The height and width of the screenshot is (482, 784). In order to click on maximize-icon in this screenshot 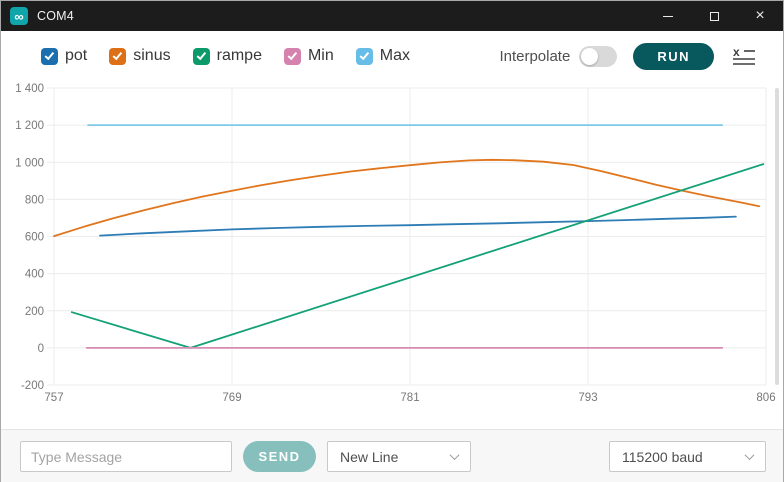, I will do `click(714, 16)`.